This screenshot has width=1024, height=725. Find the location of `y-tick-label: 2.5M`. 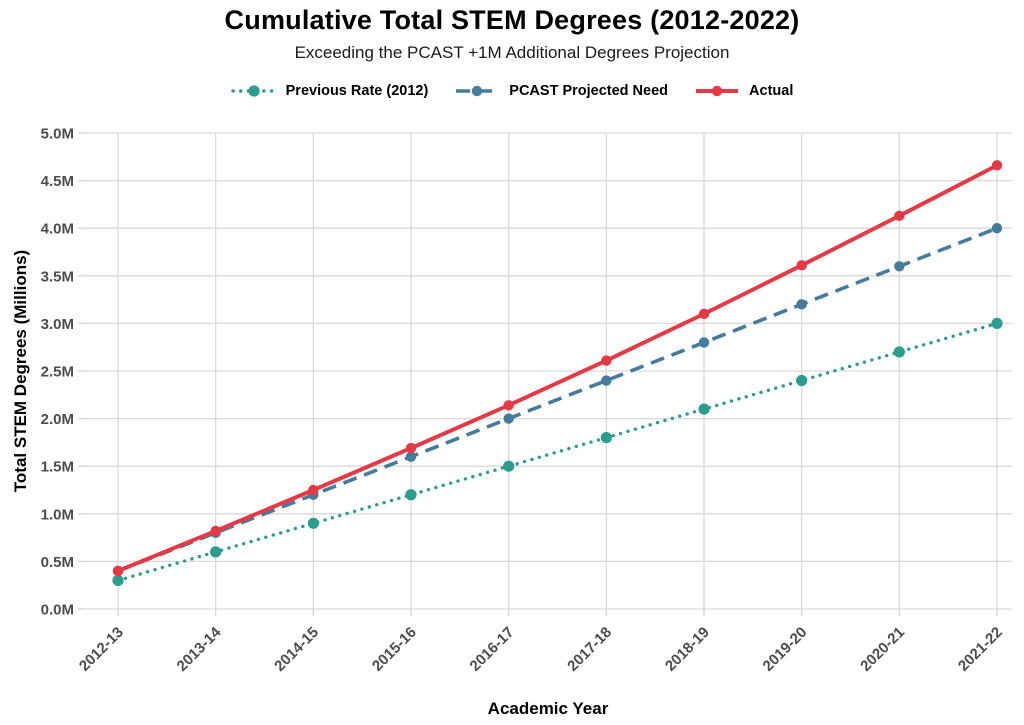

y-tick-label: 2.5M is located at coordinates (57, 372).